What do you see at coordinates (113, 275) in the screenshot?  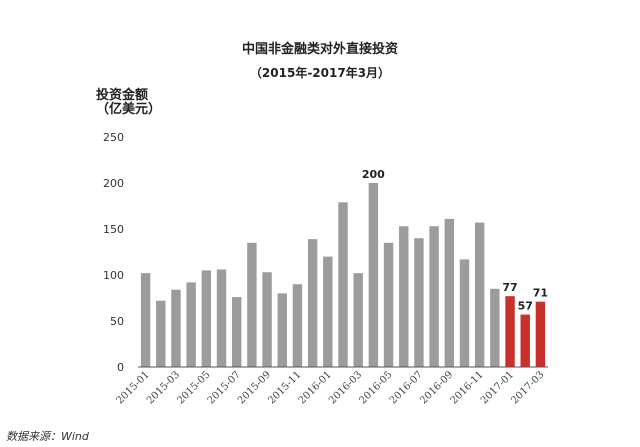 I see `y-tick-label: 100` at bounding box center [113, 275].